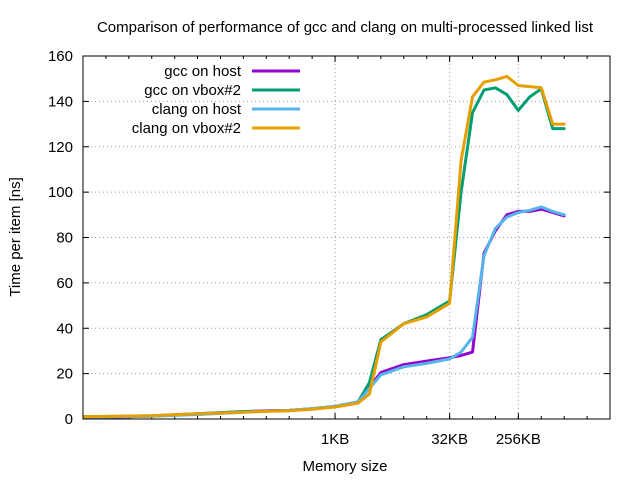 This screenshot has height=480, width=640. What do you see at coordinates (186, 128) in the screenshot?
I see `legend-label-clang-on-vbox-2: clang on vbox#2` at bounding box center [186, 128].